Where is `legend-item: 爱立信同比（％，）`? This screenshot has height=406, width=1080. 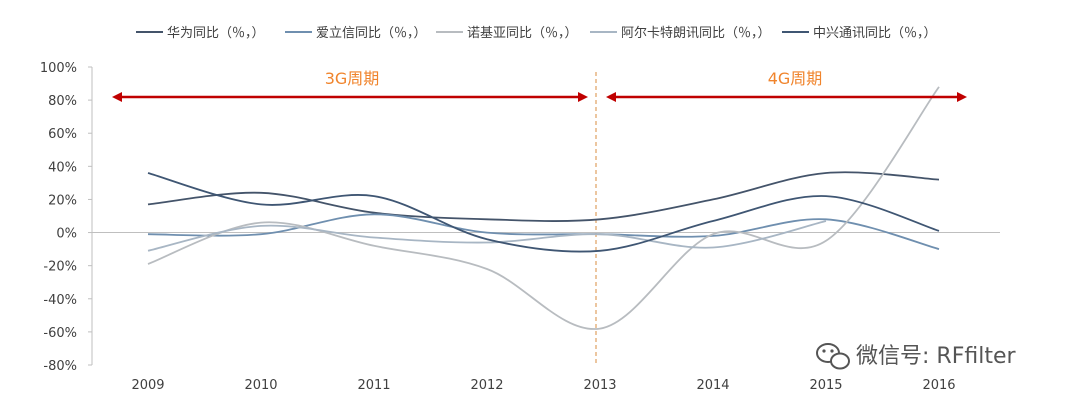 legend-item: 爱立信同比（％，） is located at coordinates (356, 33).